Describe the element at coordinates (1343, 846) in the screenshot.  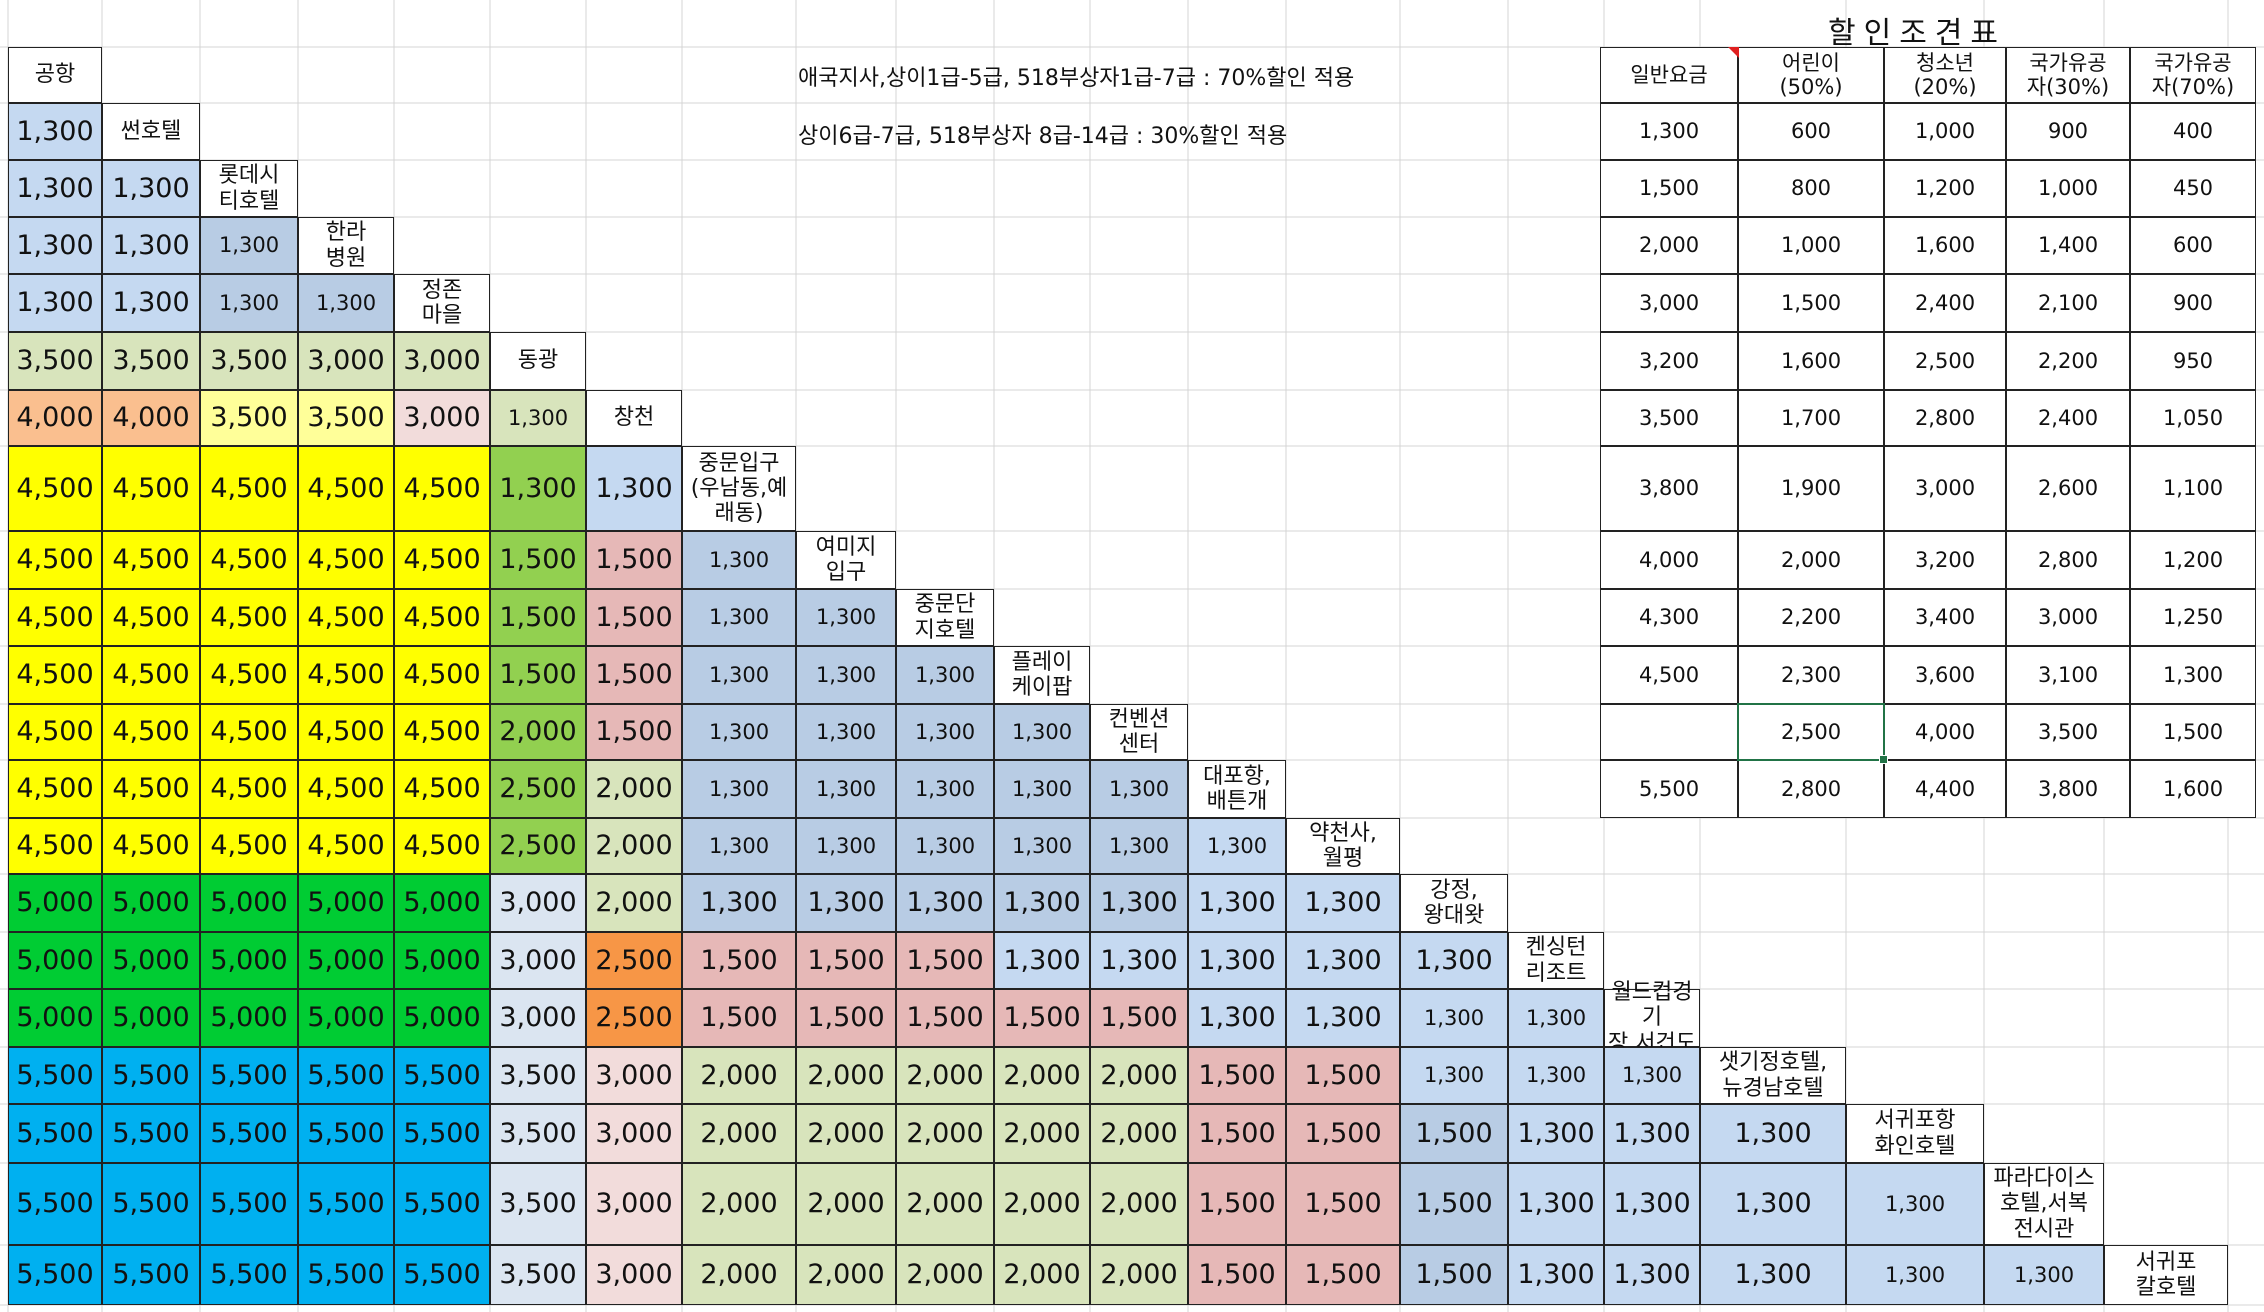
I see `stop-13: 약천사, 월평` at that location.